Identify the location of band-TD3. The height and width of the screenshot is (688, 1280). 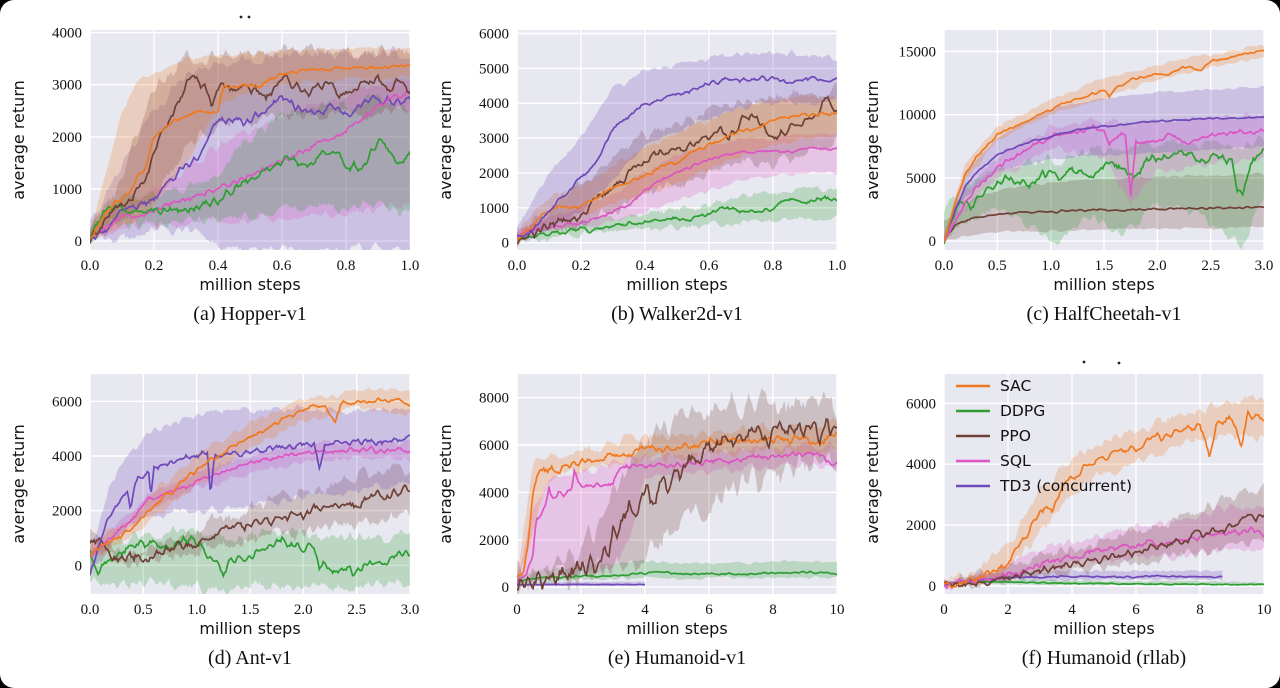
(250, 490).